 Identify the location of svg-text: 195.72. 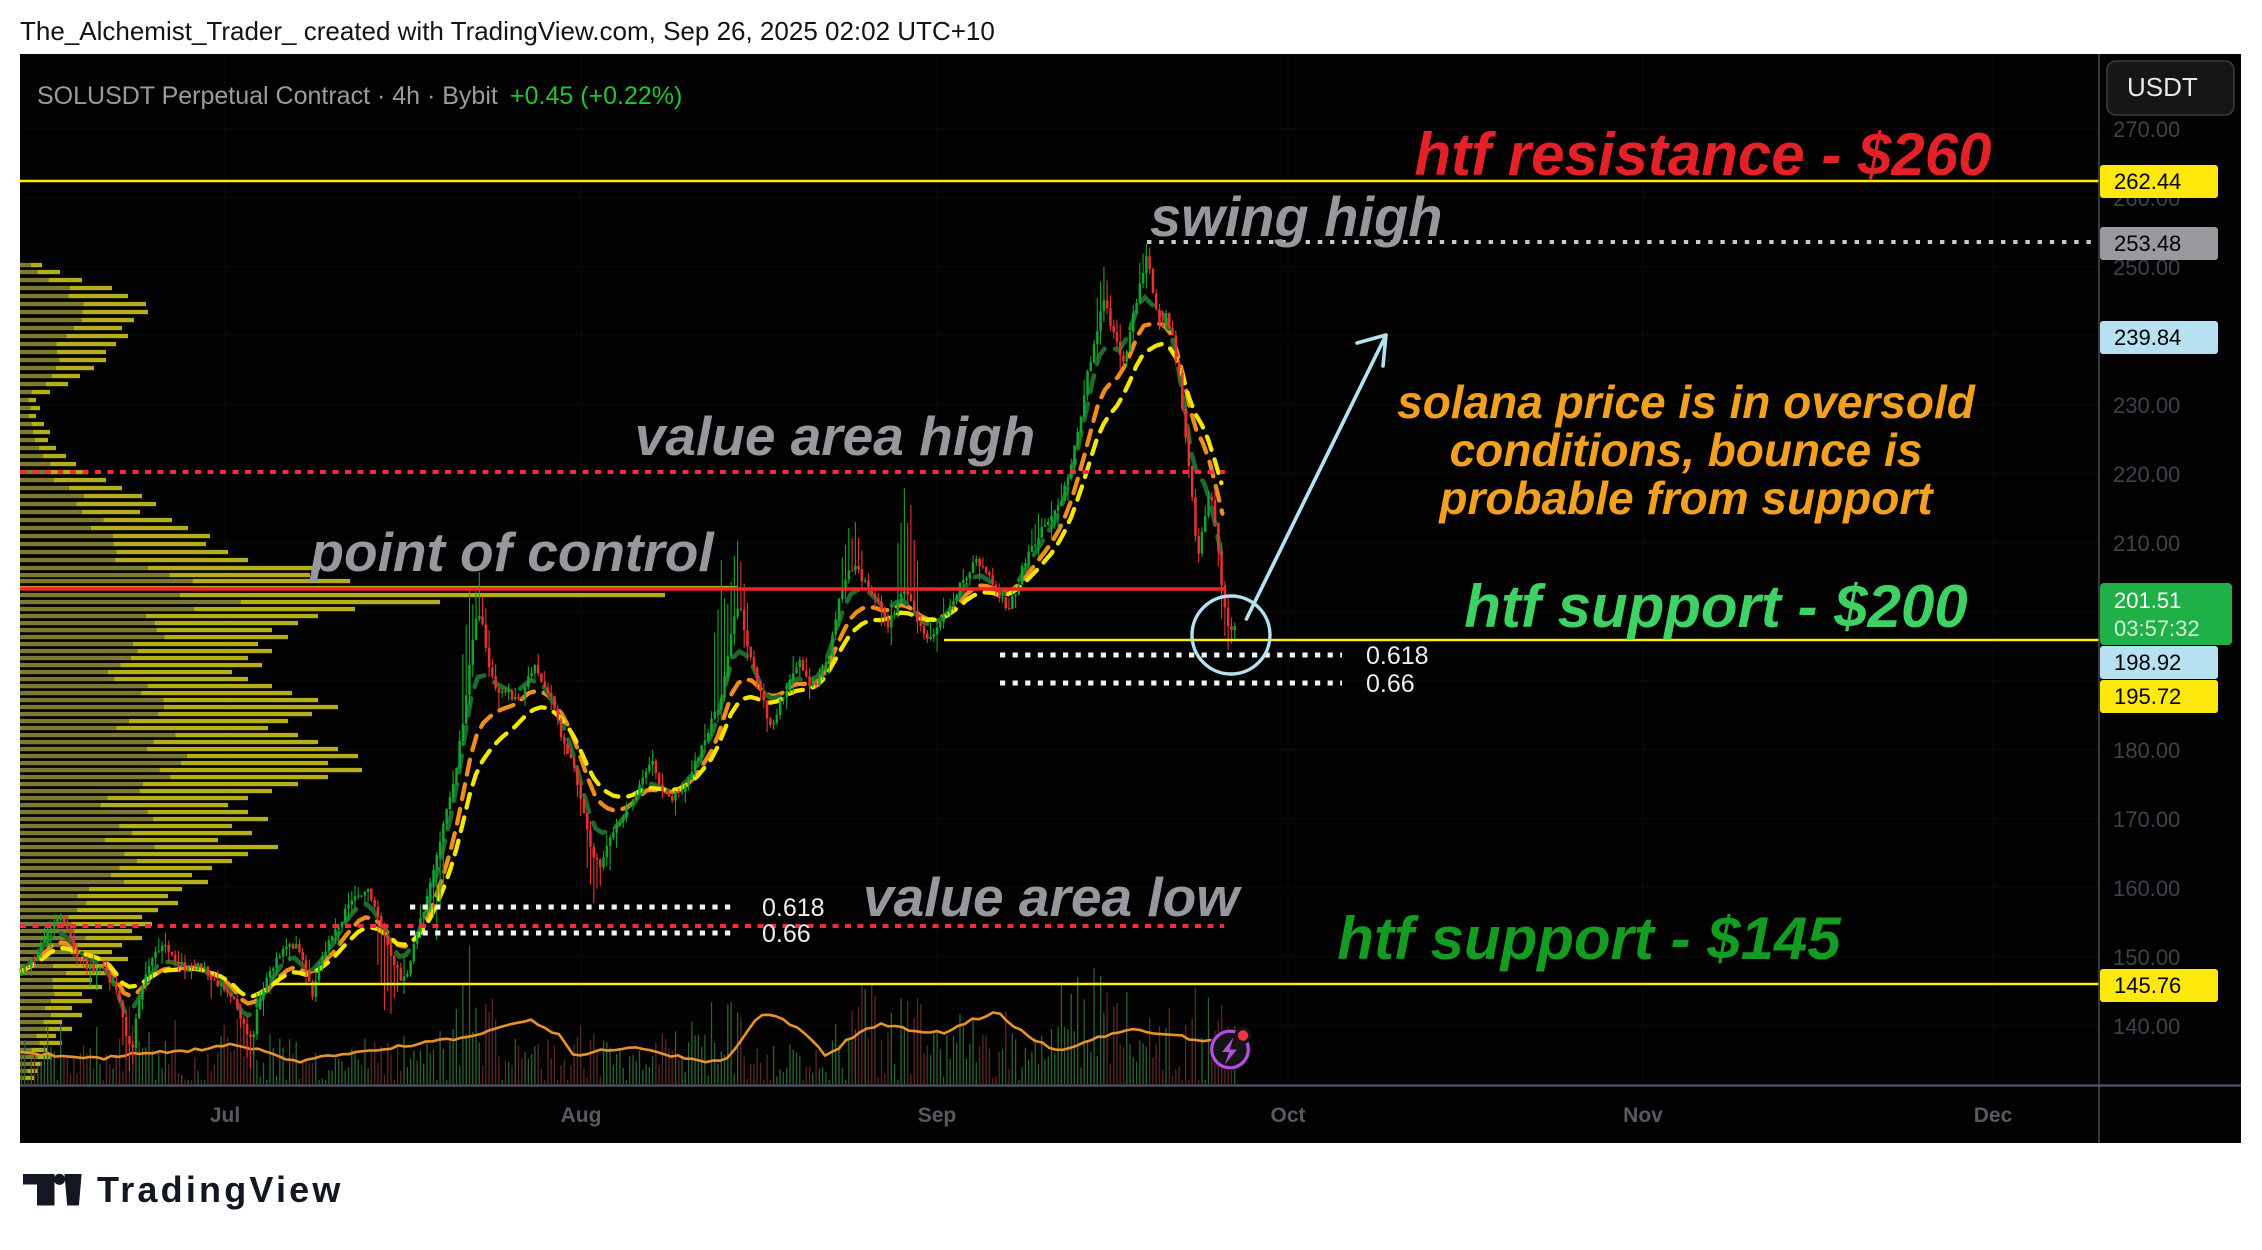
(2147, 696).